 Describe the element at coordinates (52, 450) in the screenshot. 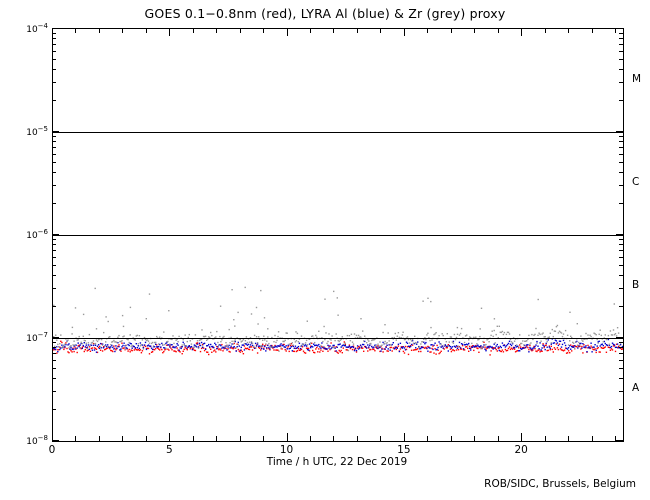

I see `x-tick-label: 0` at that location.